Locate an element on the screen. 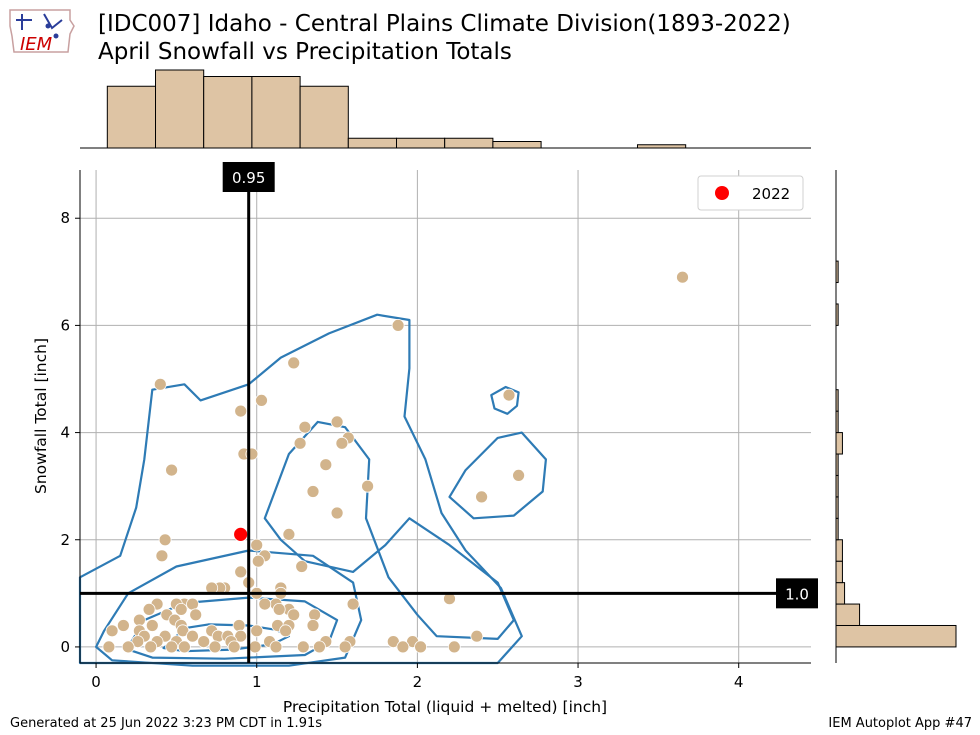 This screenshot has height=735, width=980. title-line-2: April Snowfall vs Precipitation Totals is located at coordinates (305, 52).